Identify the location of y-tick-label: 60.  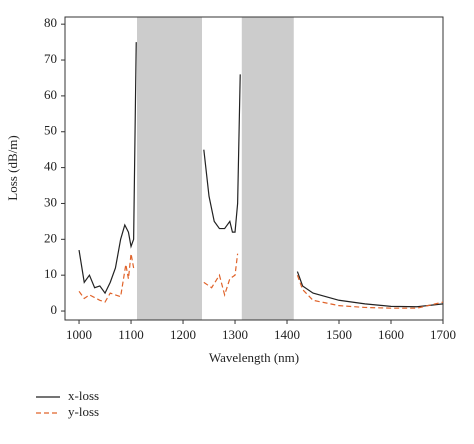
(50, 94).